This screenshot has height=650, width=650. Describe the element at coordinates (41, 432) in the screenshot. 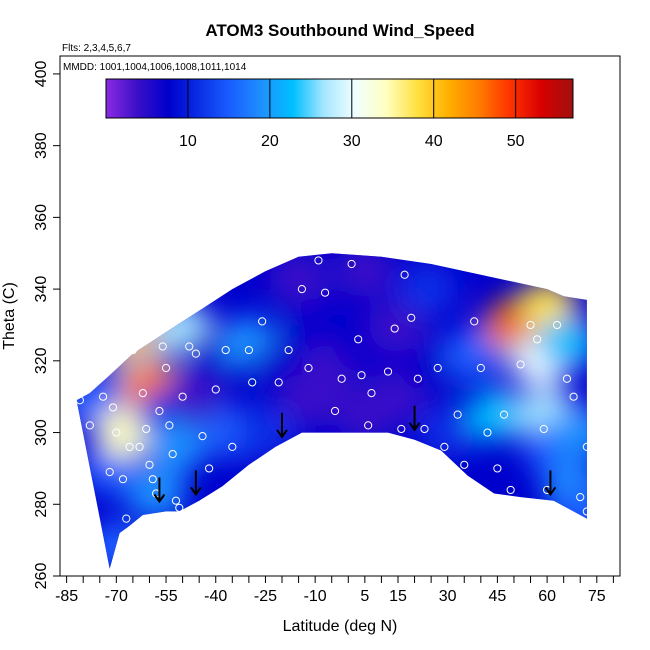

I see `y-tick-label: 300` at that location.